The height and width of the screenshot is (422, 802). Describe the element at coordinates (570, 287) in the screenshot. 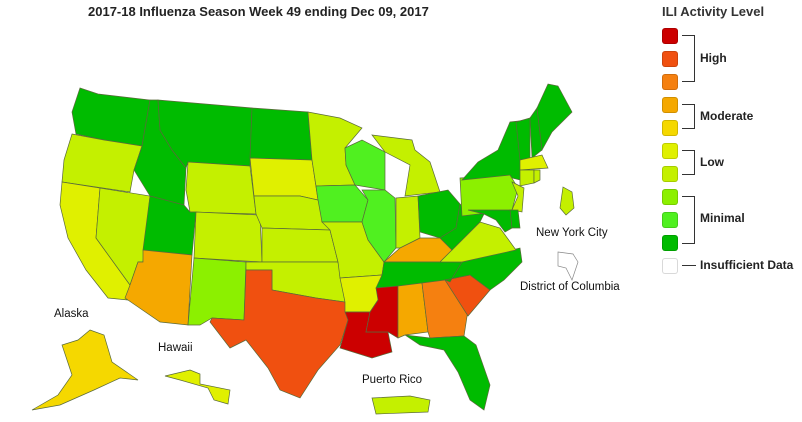

I see `label-dc: District of Columbia` at that location.